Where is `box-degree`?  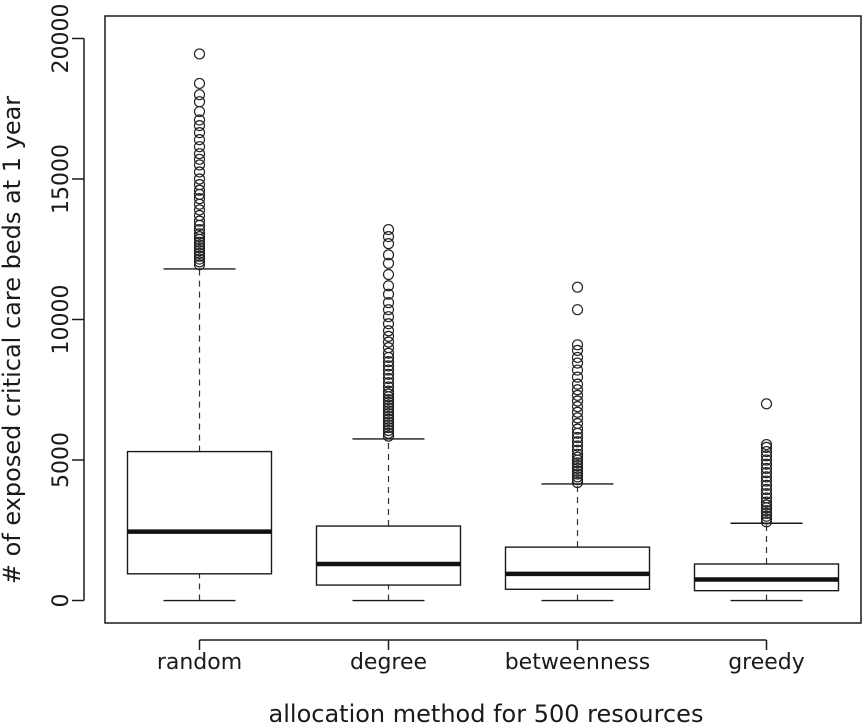
box-degree is located at coordinates (388, 412).